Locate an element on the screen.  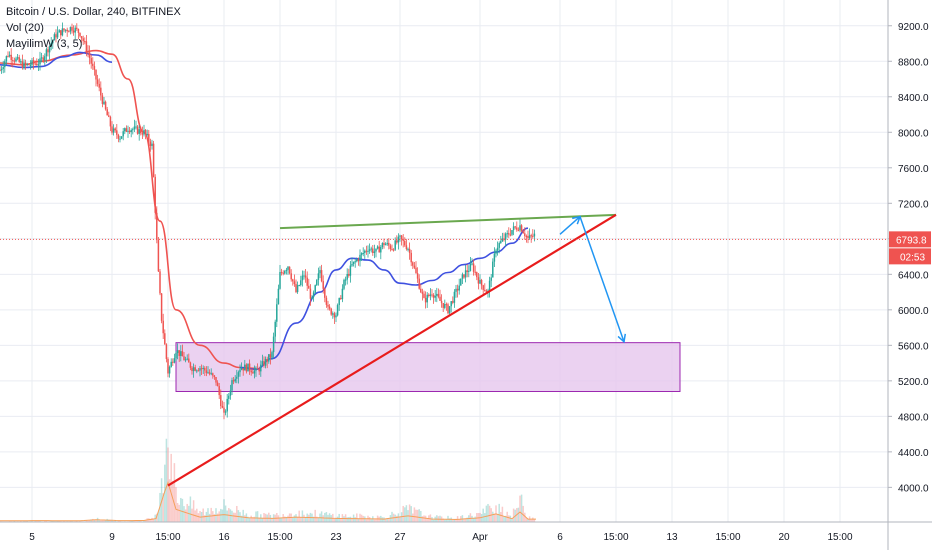
custom-indicator-label: MayilimW (3, 5) is located at coordinates (44, 44).